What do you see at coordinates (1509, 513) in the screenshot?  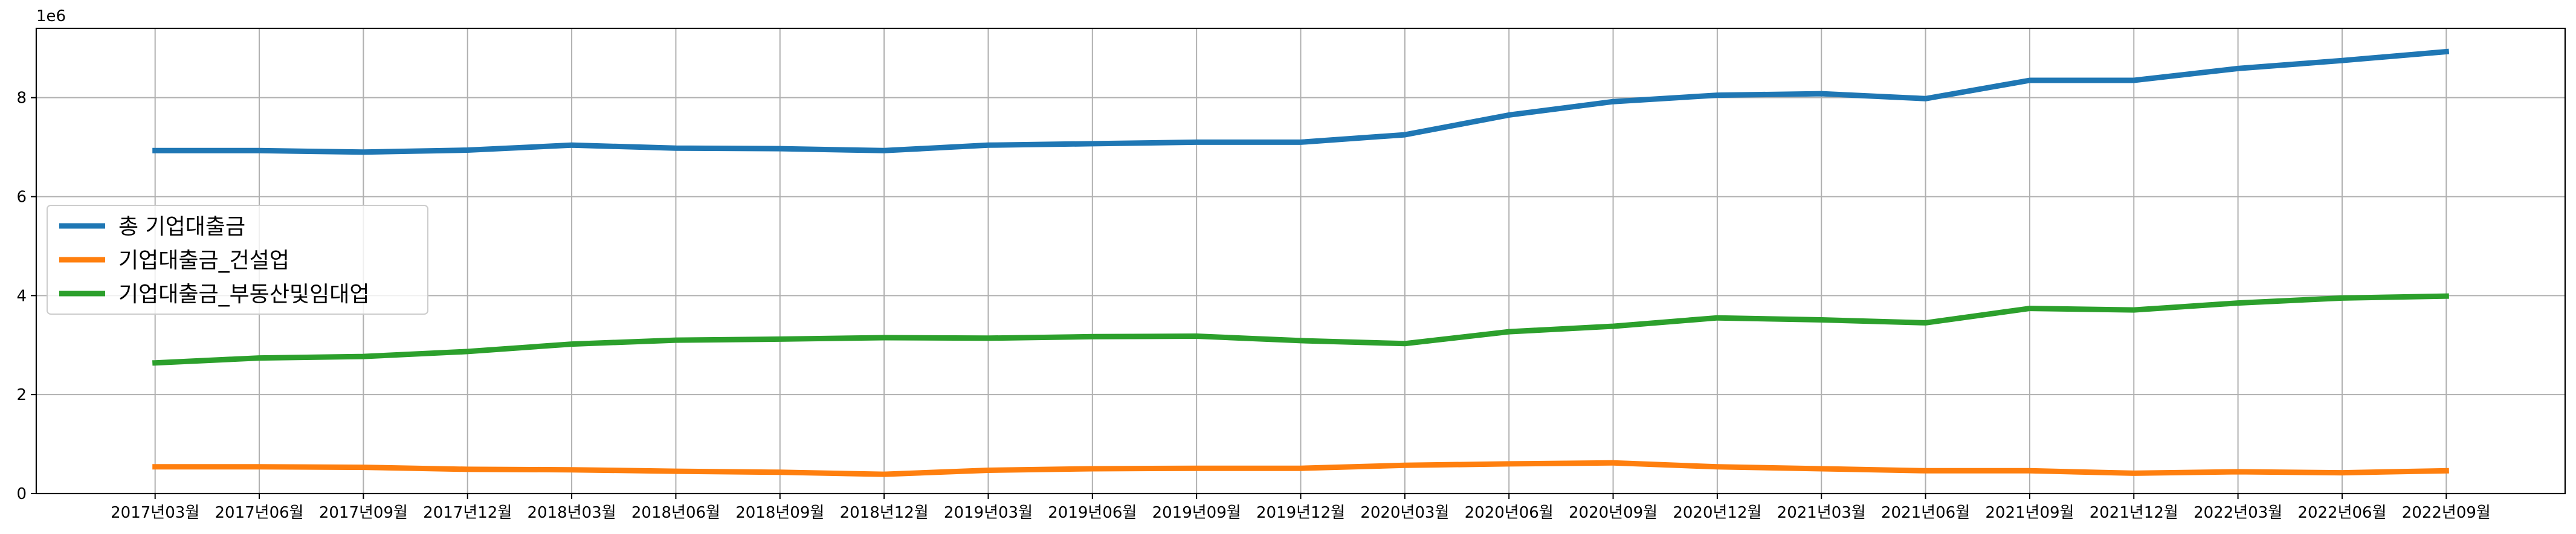 I see `x-tick-label: 2020년06월` at bounding box center [1509, 513].